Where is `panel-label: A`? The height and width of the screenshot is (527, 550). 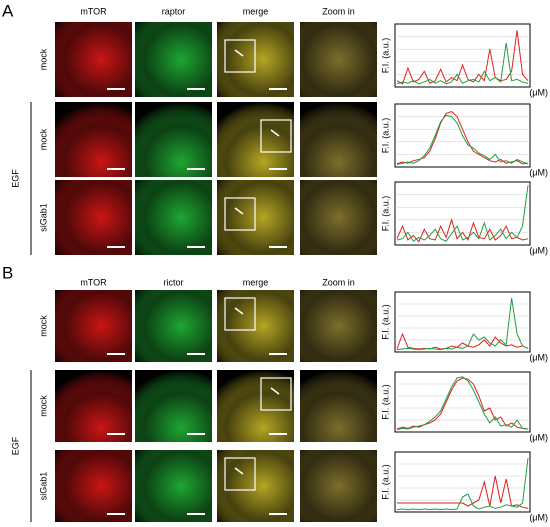 panel-label: A is located at coordinates (8, 10).